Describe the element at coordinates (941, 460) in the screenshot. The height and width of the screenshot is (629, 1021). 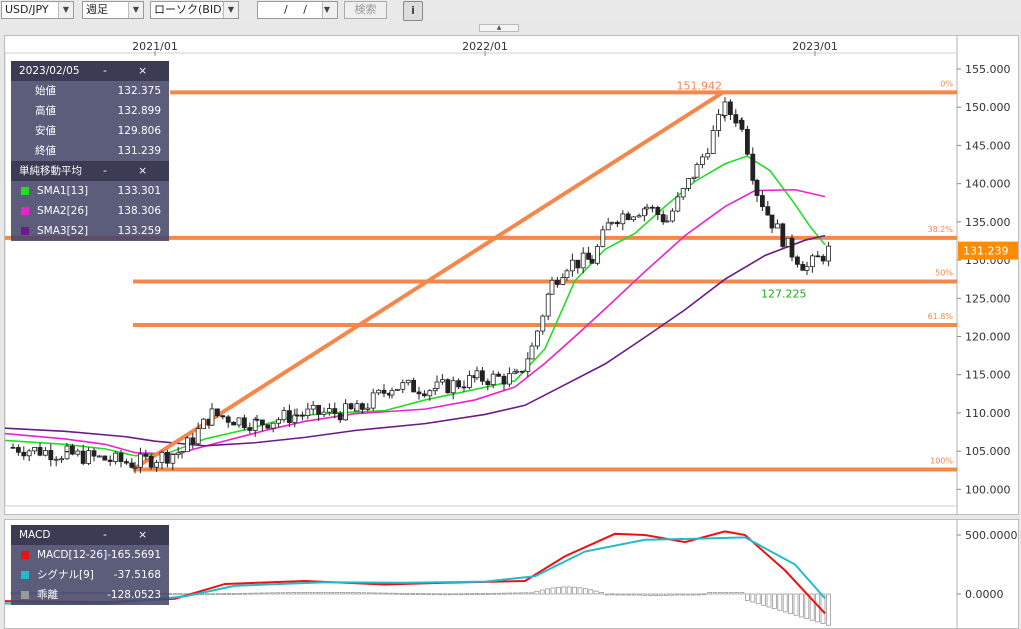
I see `fib-level-label: 100%` at that location.